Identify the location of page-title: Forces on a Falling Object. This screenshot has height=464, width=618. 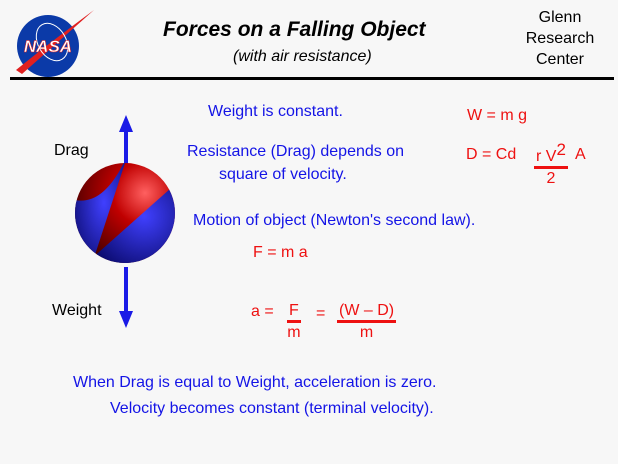
(294, 29).